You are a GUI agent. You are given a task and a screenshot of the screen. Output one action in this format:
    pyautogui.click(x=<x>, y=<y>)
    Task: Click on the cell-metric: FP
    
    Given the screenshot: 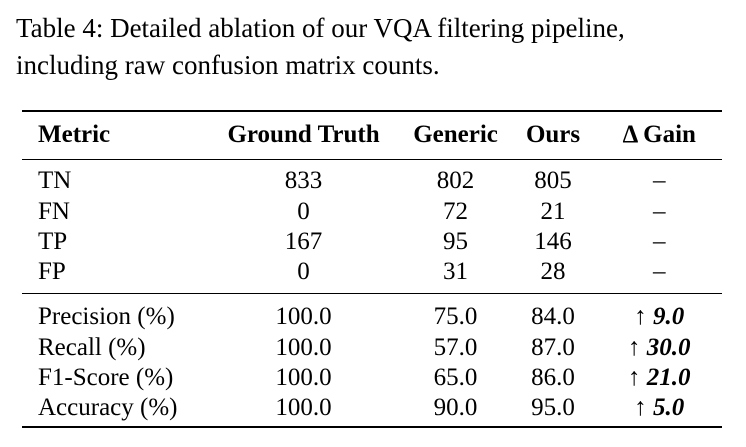 What is the action you would take?
    pyautogui.click(x=52, y=271)
    